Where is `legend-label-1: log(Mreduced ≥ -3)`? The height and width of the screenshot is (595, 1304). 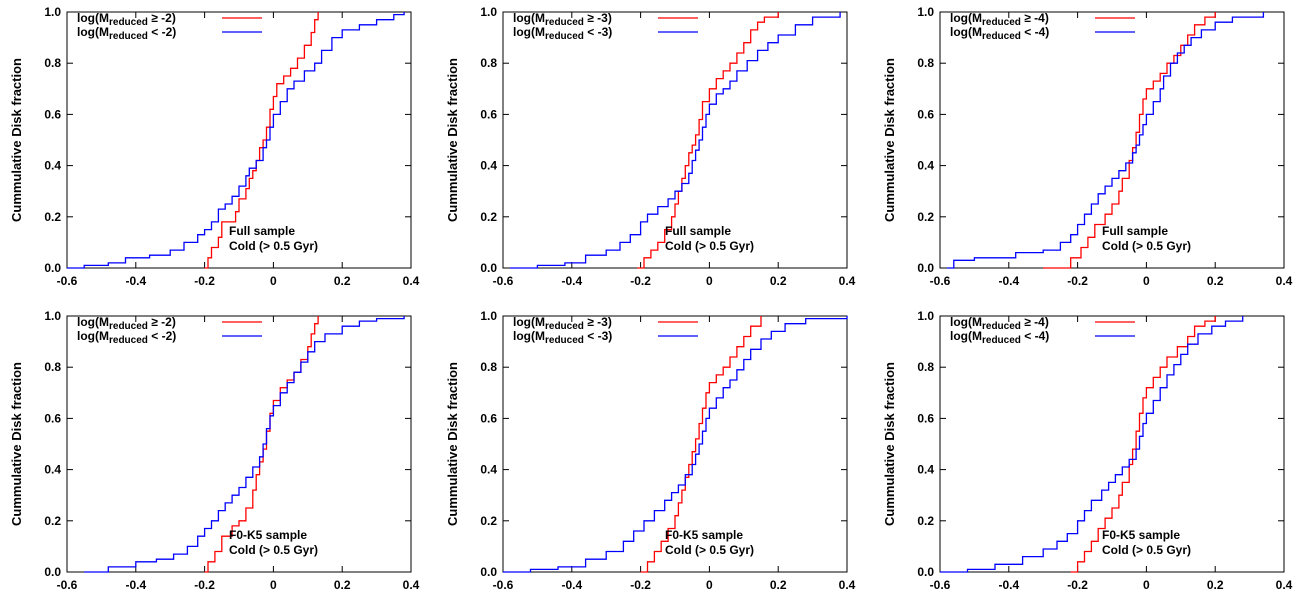
legend-label-1: log(Mreduced ≥ -3) is located at coordinates (562, 19).